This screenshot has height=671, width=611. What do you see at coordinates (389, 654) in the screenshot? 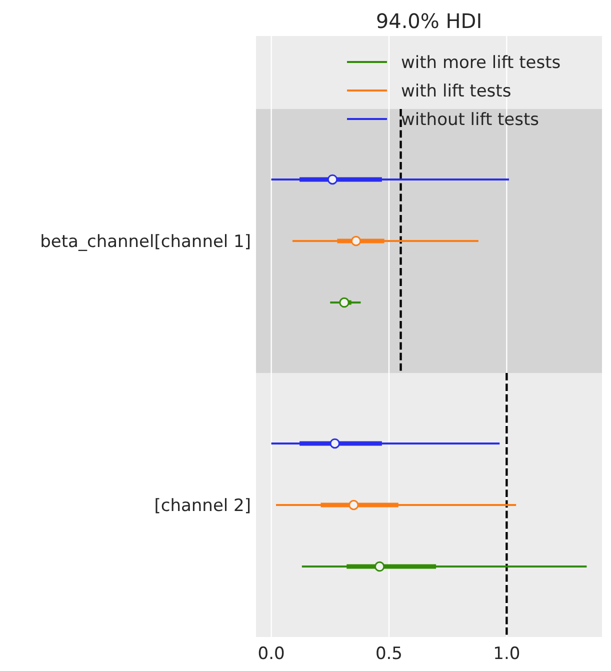
I see `x-tick-label: 0.5` at bounding box center [389, 654].